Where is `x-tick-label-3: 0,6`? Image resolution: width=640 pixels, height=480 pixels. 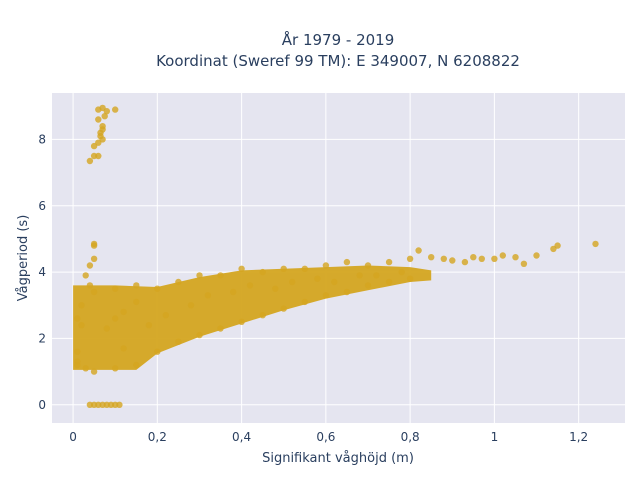
x-tick-label-3: 0,6 is located at coordinates (325, 437).